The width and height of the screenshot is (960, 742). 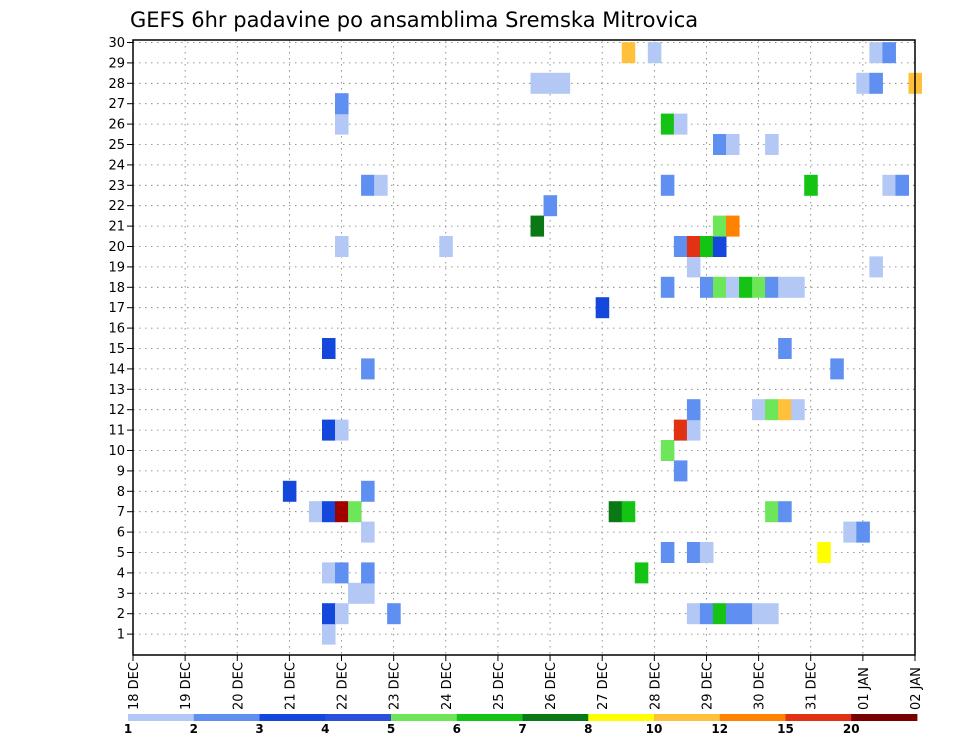 What do you see at coordinates (116, 349) in the screenshot?
I see `y-tick-label: 15` at bounding box center [116, 349].